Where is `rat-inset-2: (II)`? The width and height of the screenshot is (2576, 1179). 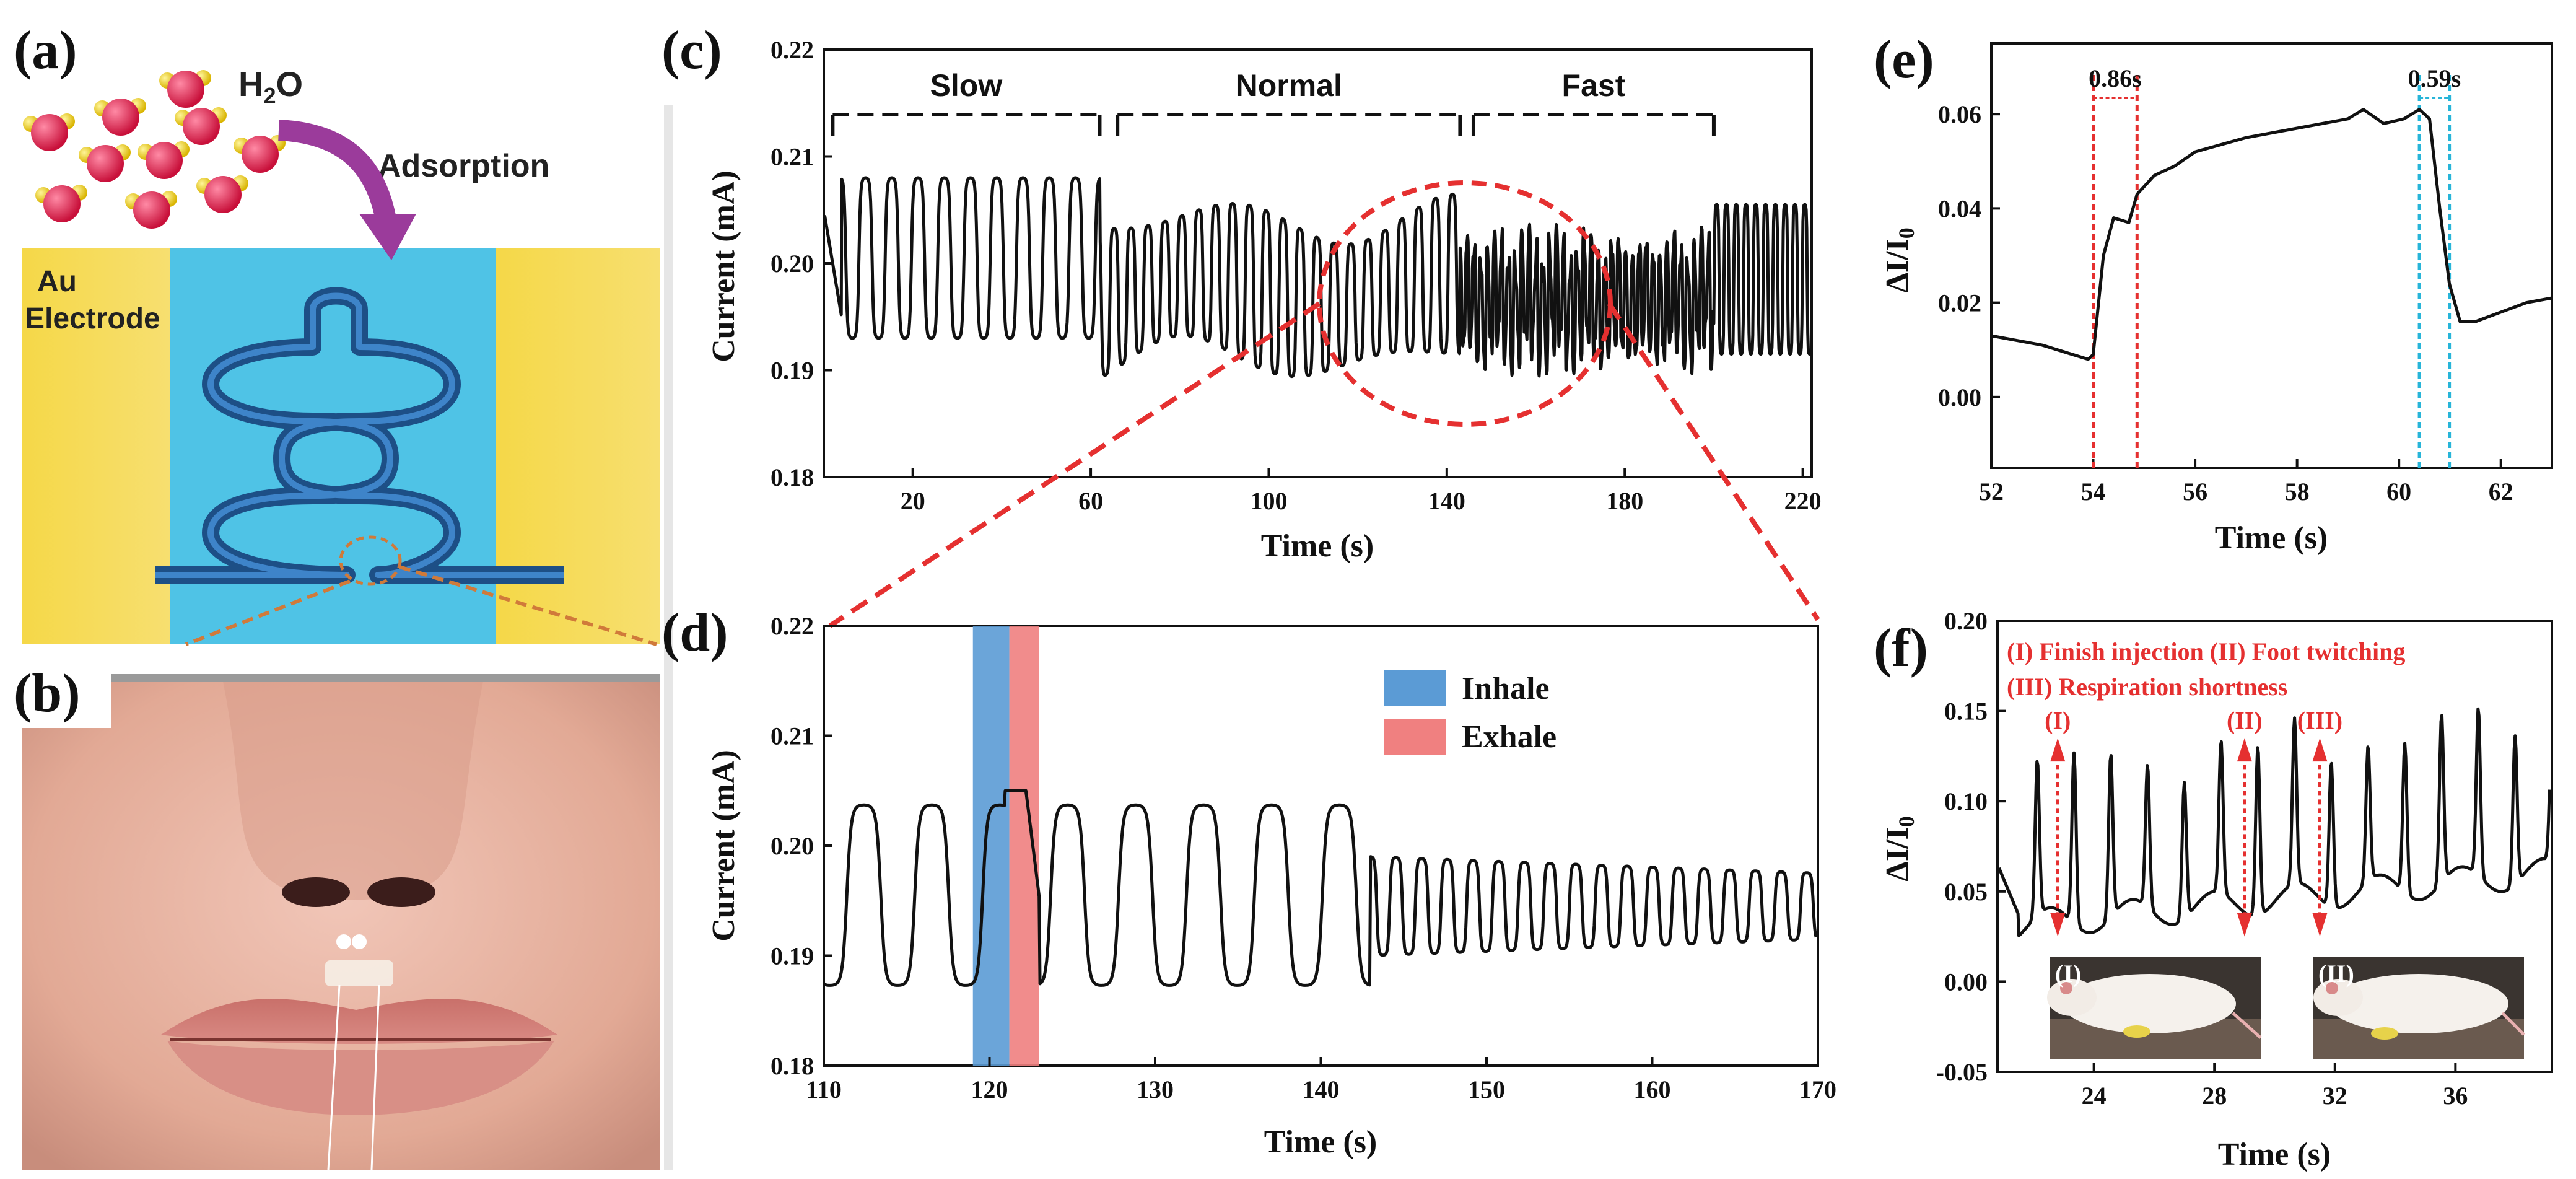
rat-inset-2: (II) is located at coordinates (2419, 1008).